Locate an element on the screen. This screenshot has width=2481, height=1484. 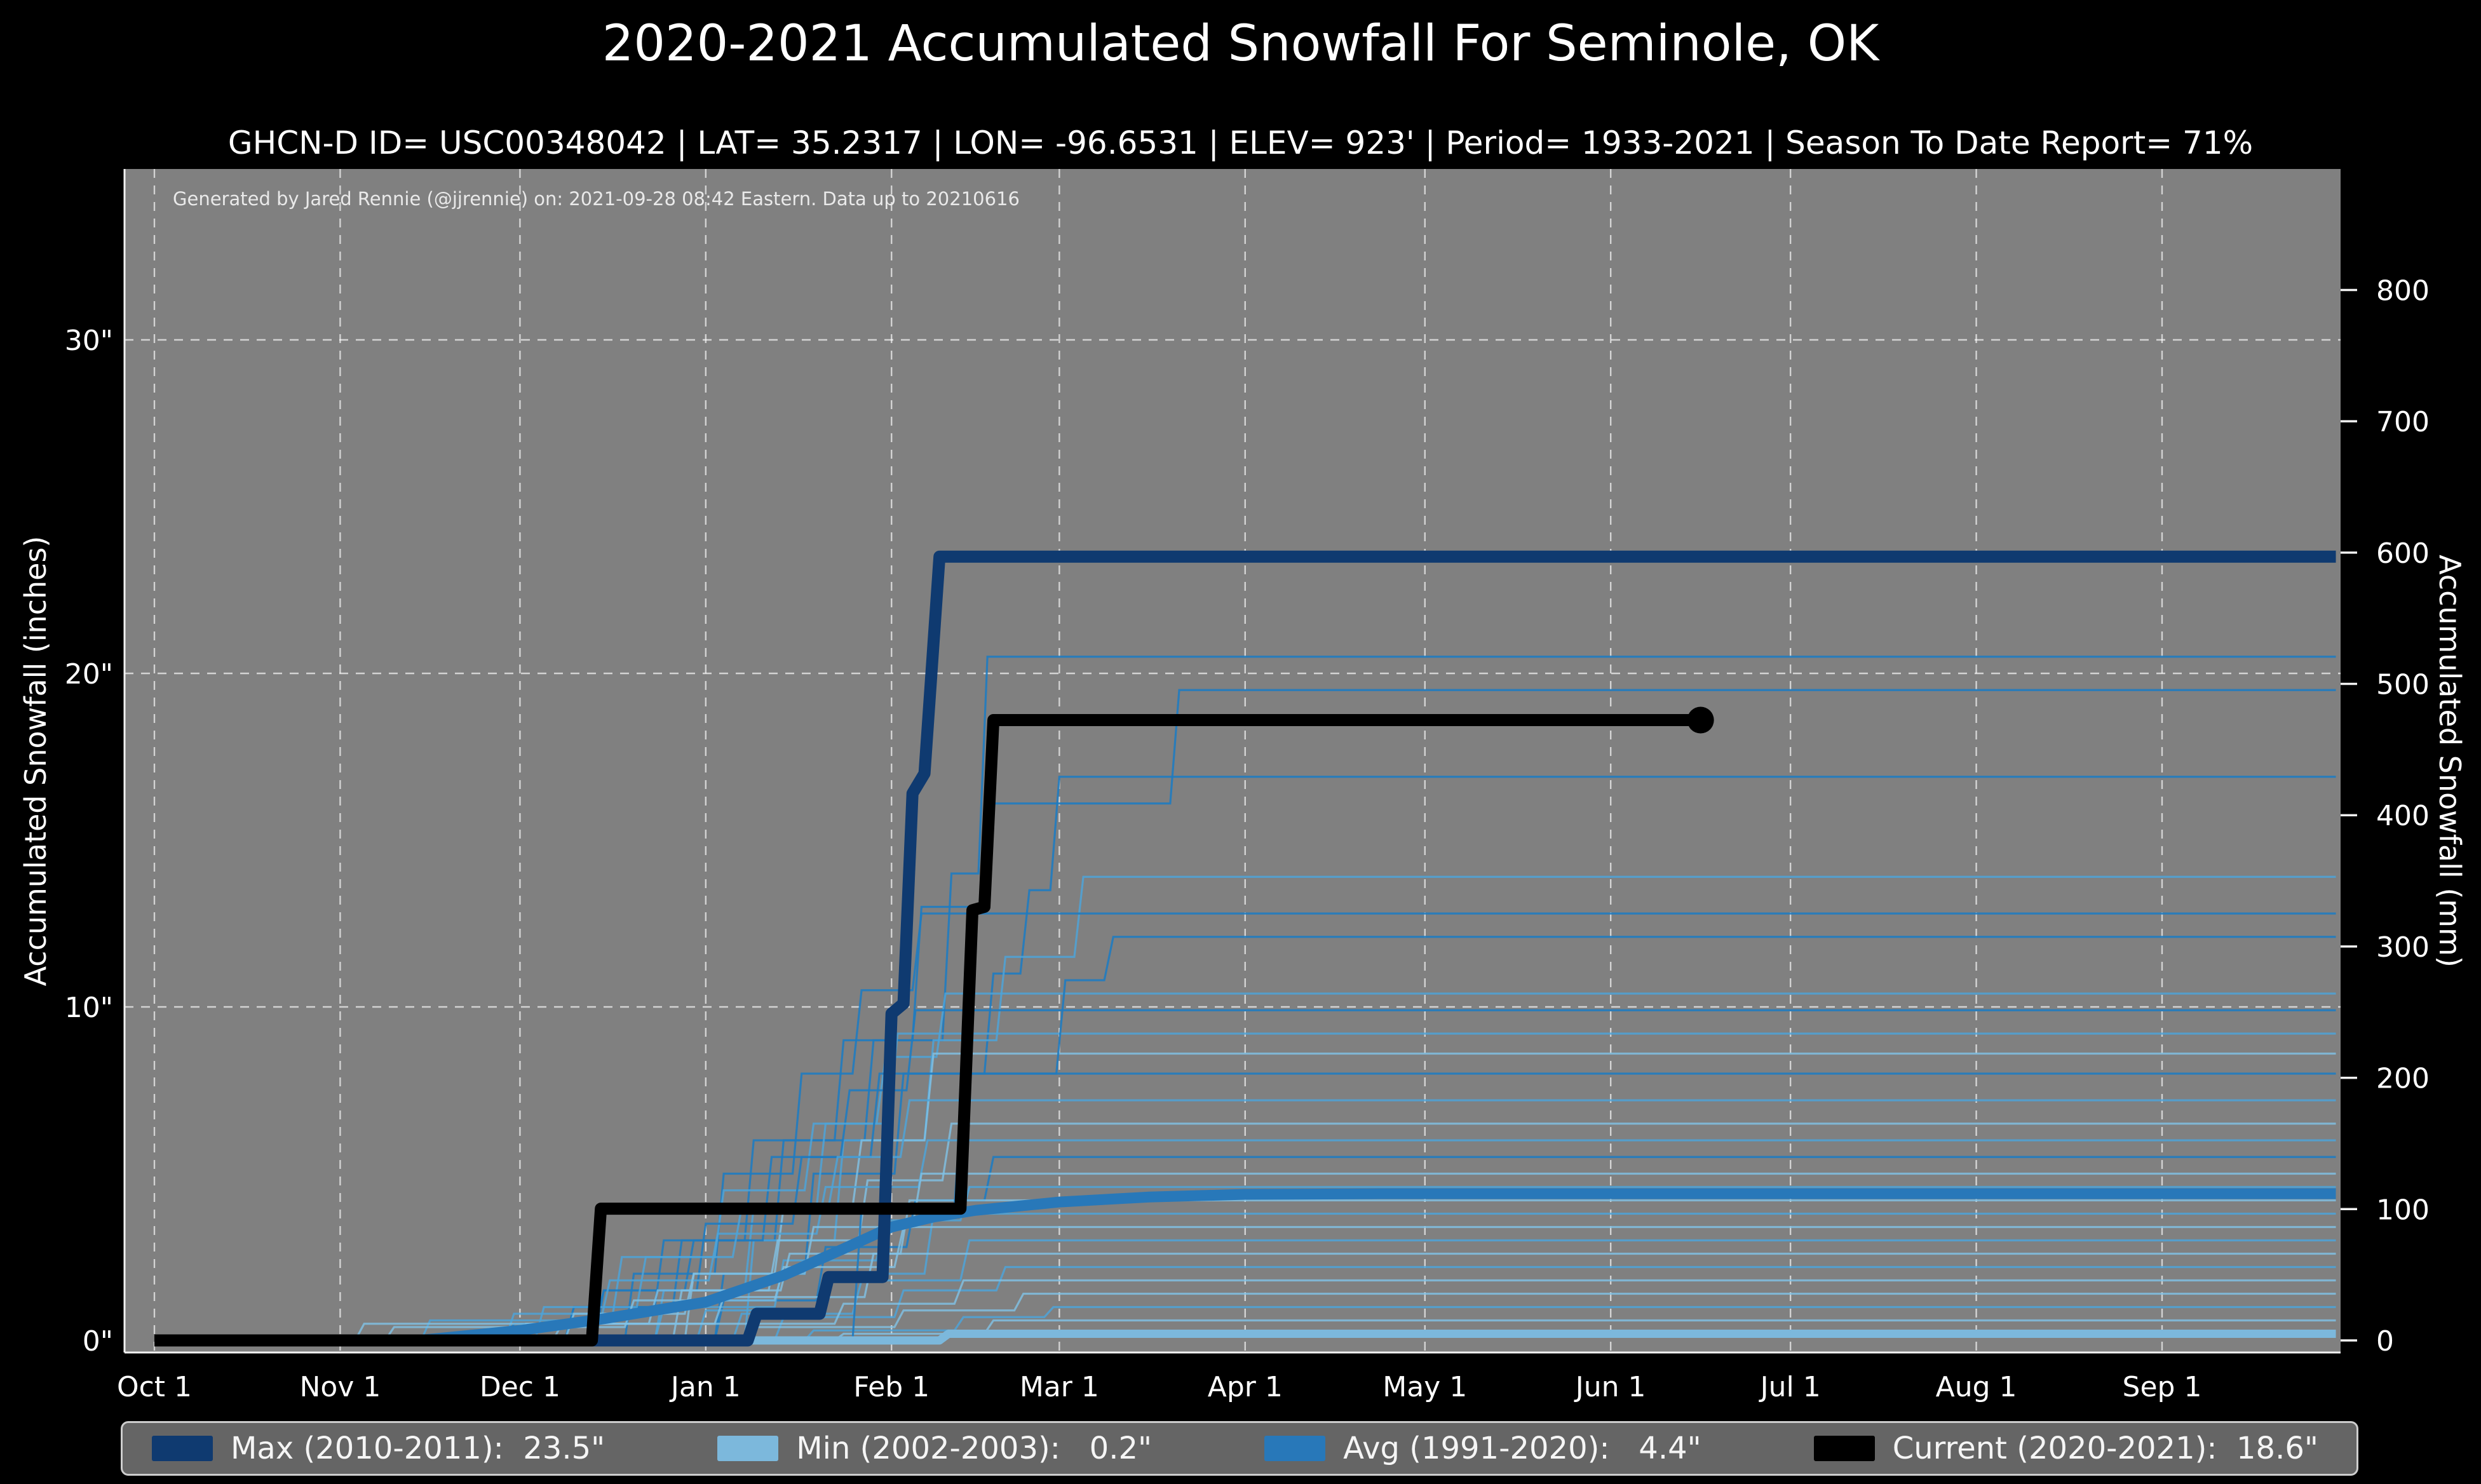
x-tick-label: May 1 is located at coordinates (1425, 1387).